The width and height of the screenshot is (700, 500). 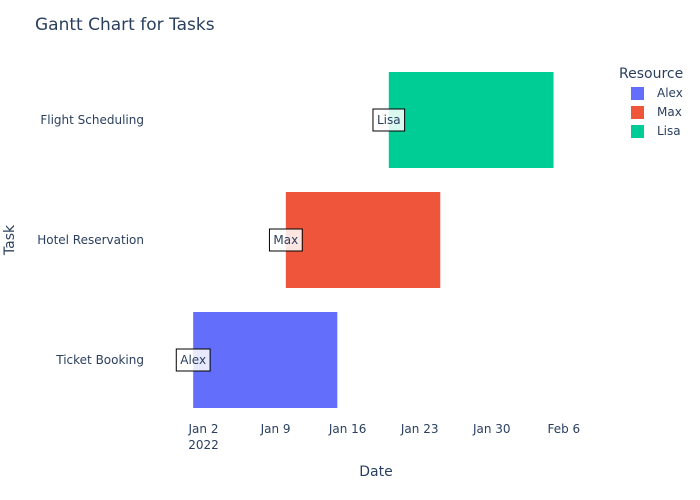 What do you see at coordinates (669, 131) in the screenshot?
I see `legend-label-lisa: Lisa` at bounding box center [669, 131].